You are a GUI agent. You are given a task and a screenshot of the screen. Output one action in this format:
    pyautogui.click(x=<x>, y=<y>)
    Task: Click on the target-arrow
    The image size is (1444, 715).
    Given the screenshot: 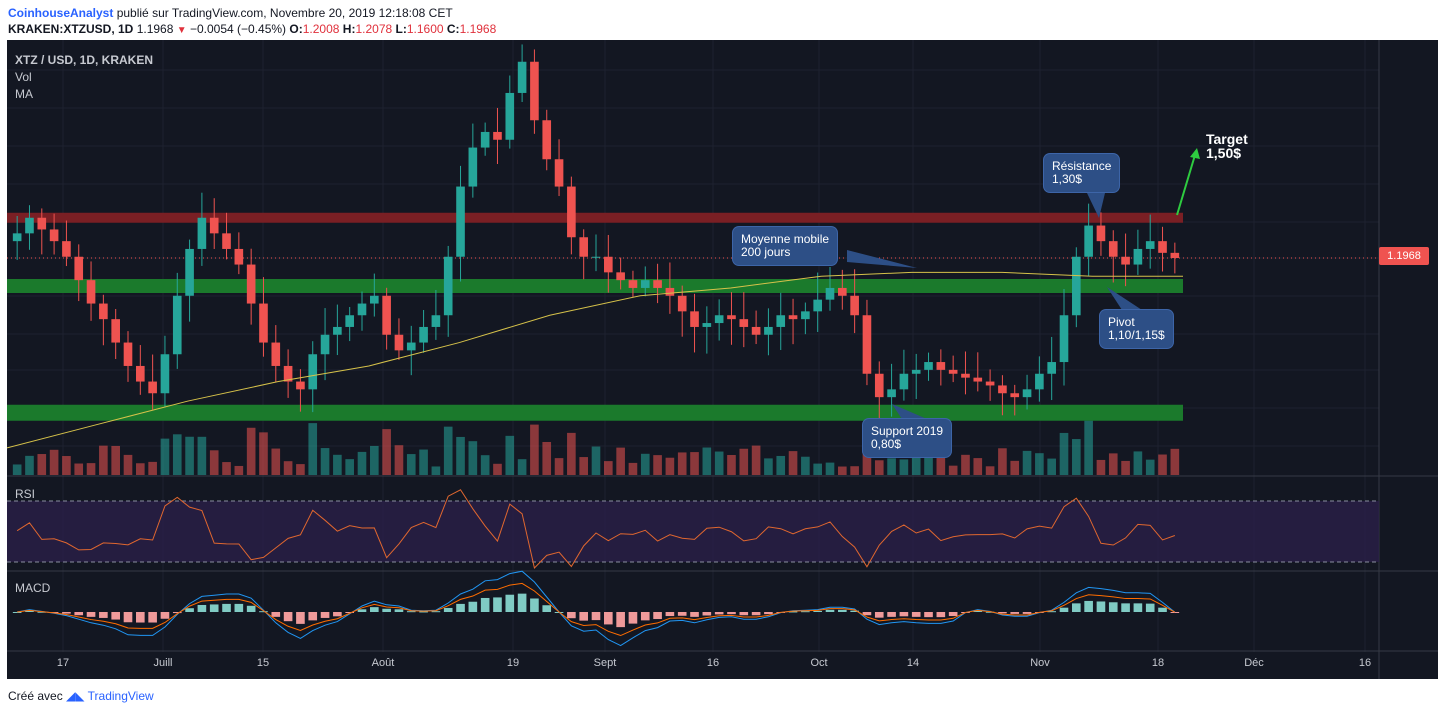 What is the action you would take?
    pyautogui.click(x=1186, y=185)
    